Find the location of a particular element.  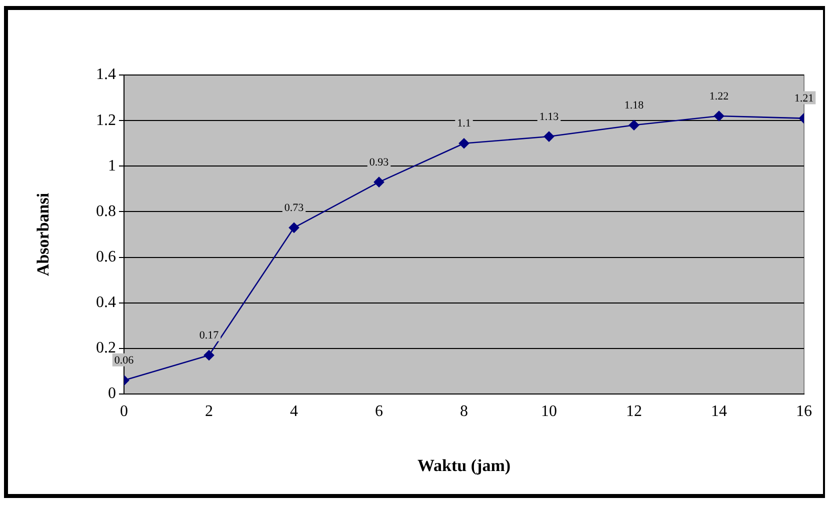

x-tick-label: 16 is located at coordinates (804, 411).